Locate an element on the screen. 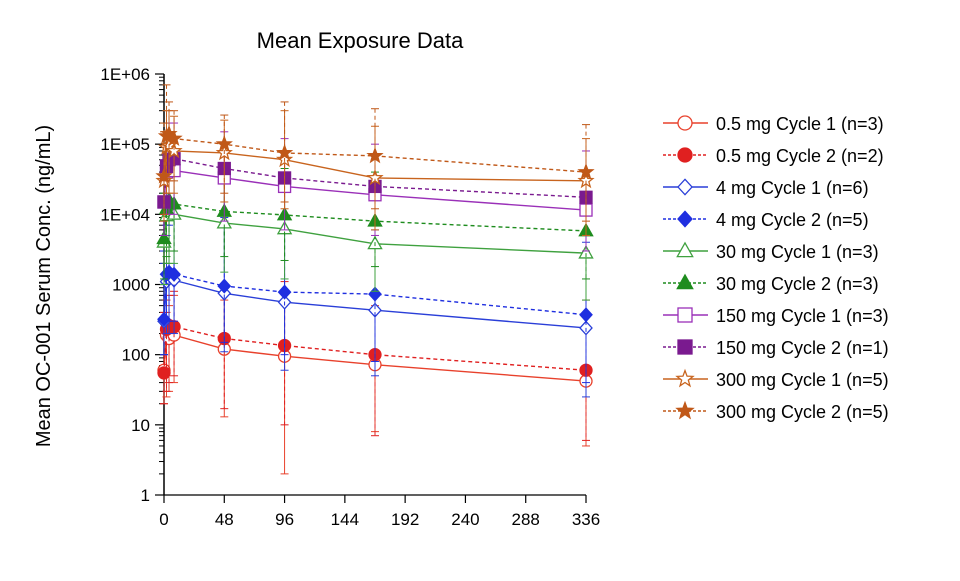  y-tick-label: 1E+06 is located at coordinates (125, 74).